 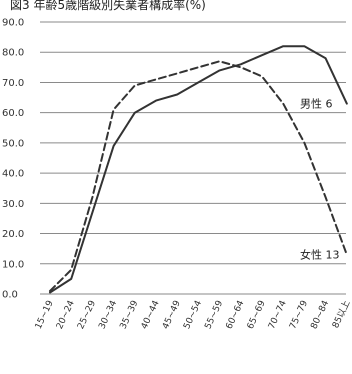 What do you see at coordinates (151, 315) in the screenshot?
I see `x-tick-label: 40~44` at bounding box center [151, 315].